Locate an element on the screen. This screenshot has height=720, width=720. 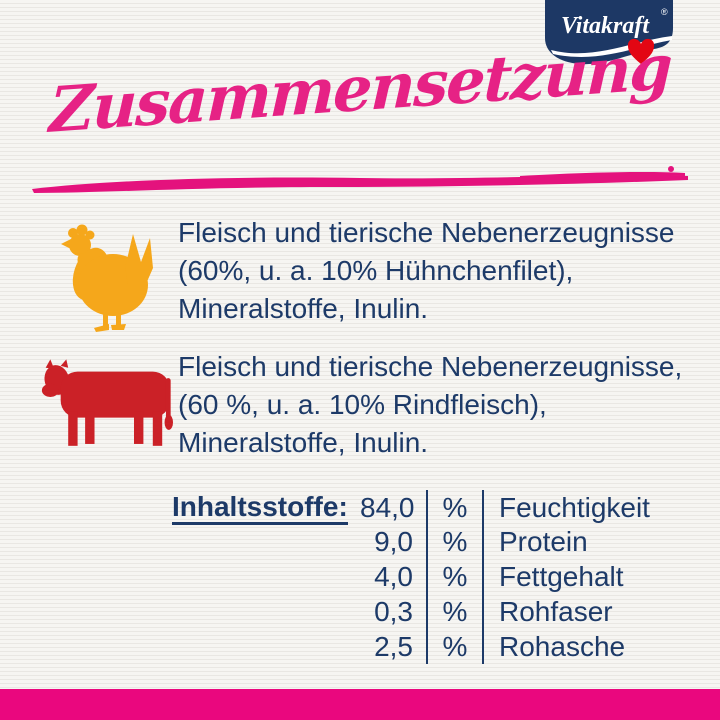
name-cell: Fettgehalt is located at coordinates (566, 576).